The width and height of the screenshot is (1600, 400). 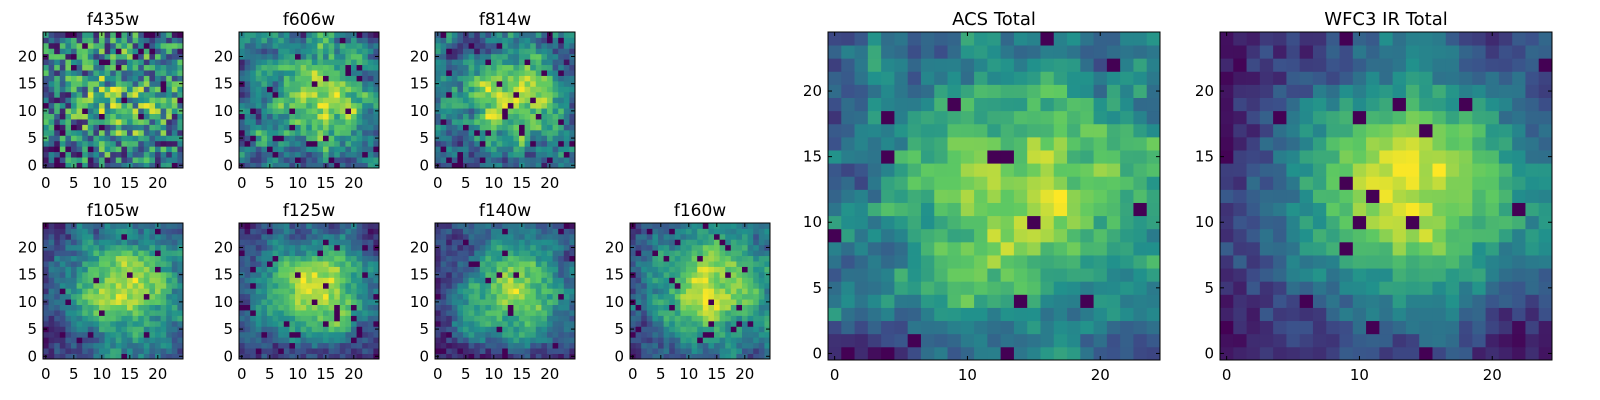 I want to click on x-tick-label: 15, so click(x=325, y=183).